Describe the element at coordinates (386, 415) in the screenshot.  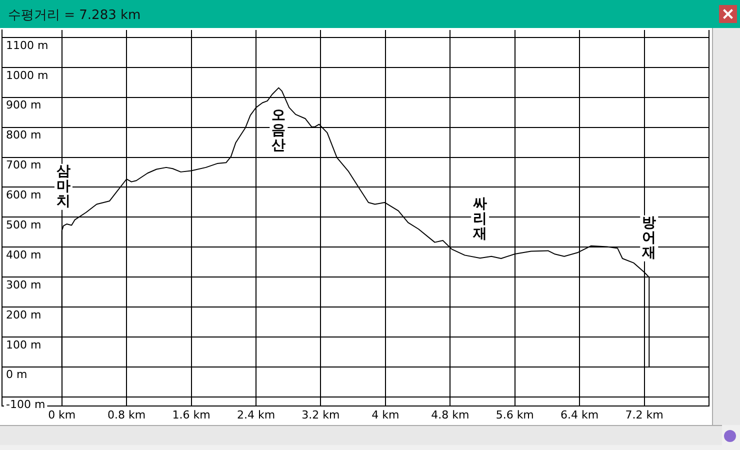
I see `x-tick-label: 4 km` at that location.